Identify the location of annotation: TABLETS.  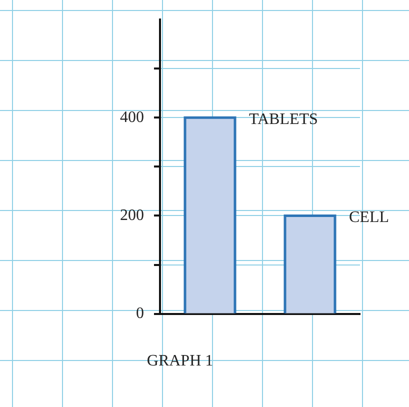
(283, 119).